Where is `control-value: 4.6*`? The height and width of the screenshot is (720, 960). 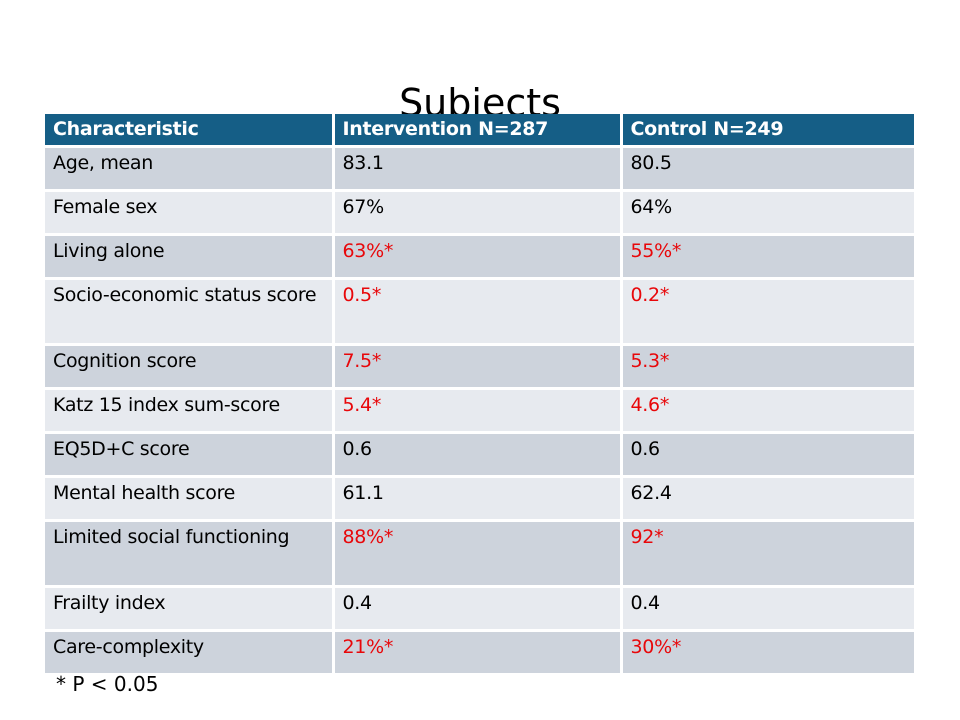
control-value: 4.6* is located at coordinates (767, 411).